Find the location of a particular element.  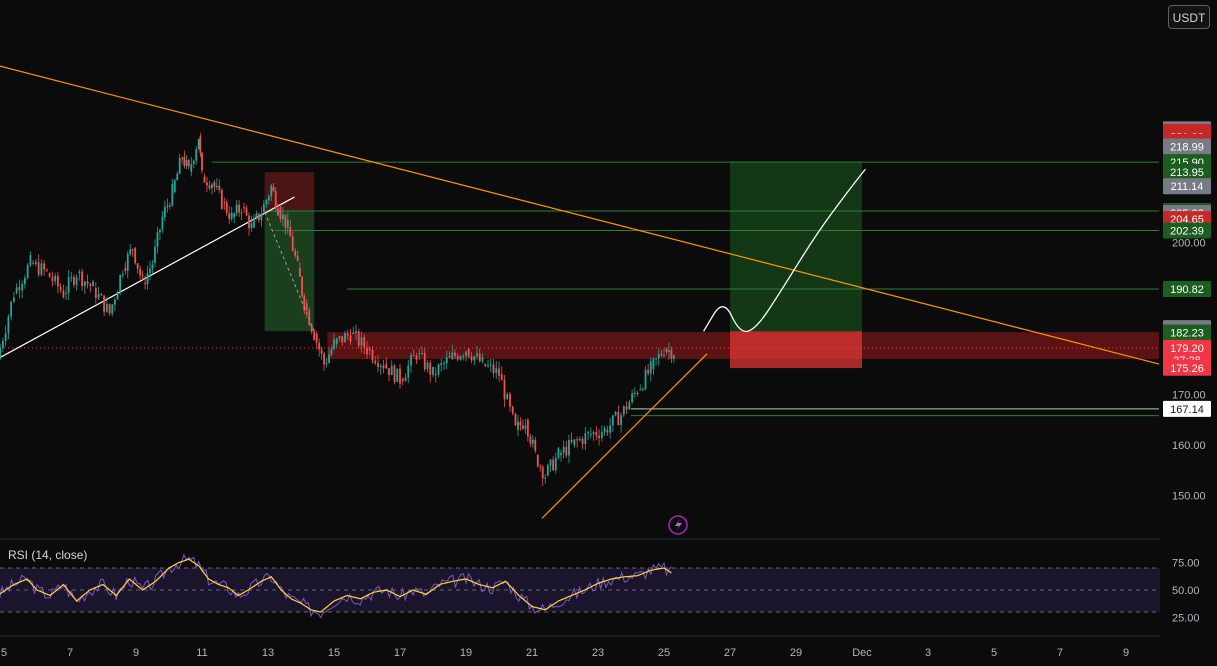

long-stop-zone is located at coordinates (796, 350).